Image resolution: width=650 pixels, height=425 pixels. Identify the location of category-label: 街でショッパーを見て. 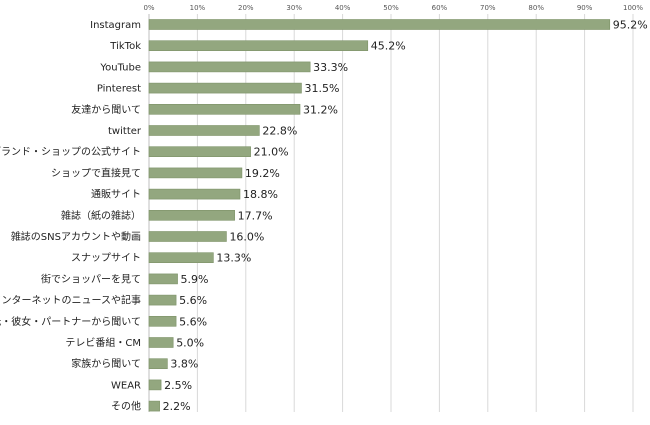
(91, 278).